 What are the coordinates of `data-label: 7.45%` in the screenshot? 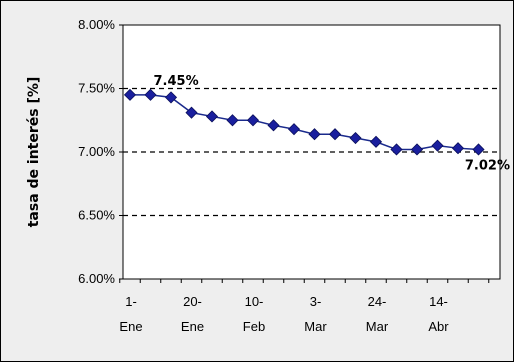 It's located at (176, 81).